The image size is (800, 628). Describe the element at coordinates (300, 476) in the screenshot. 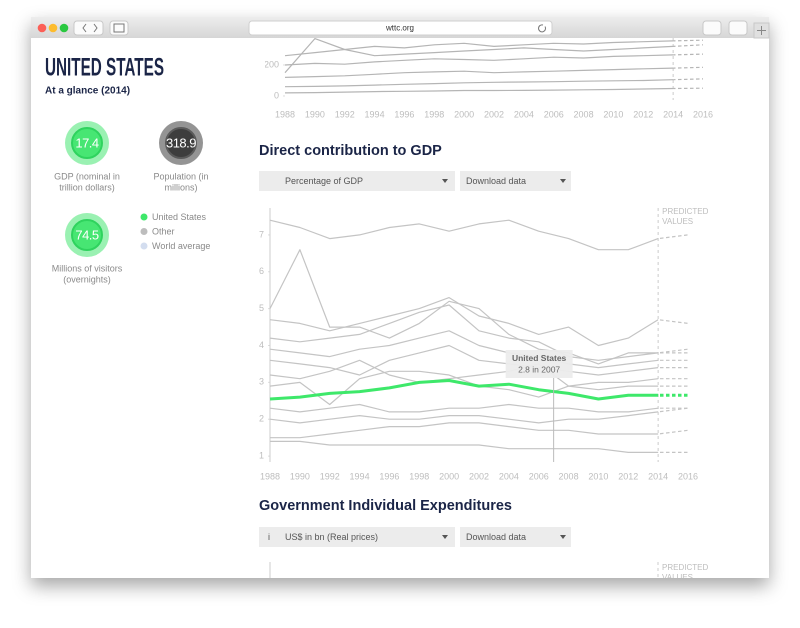

I see `x-tick-label: 1990` at that location.